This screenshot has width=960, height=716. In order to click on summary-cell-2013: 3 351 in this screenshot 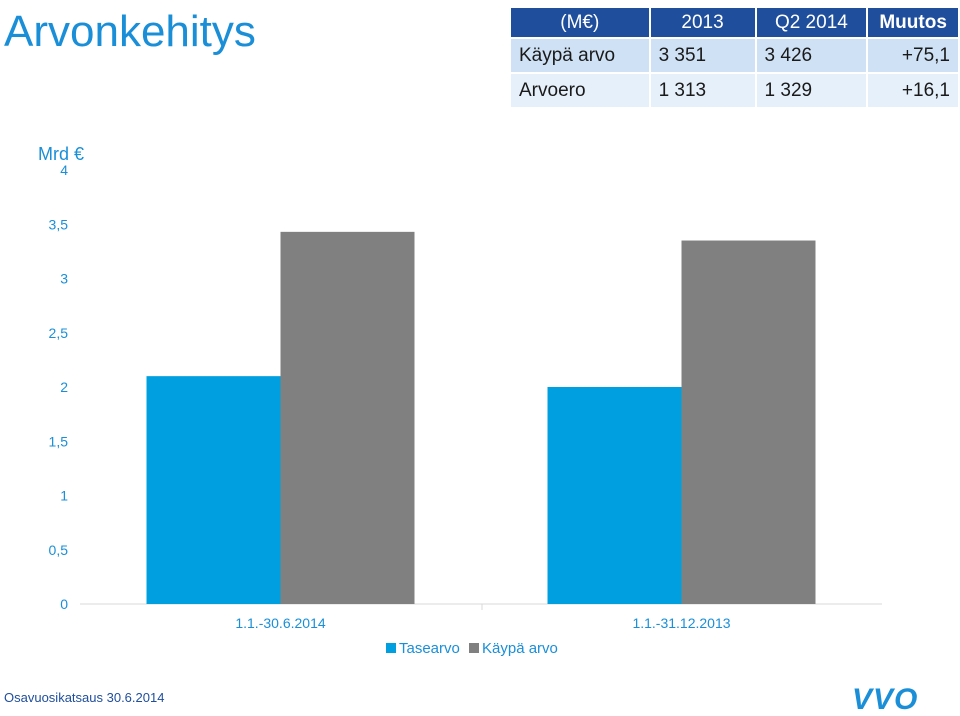, I will do `click(702, 55)`.